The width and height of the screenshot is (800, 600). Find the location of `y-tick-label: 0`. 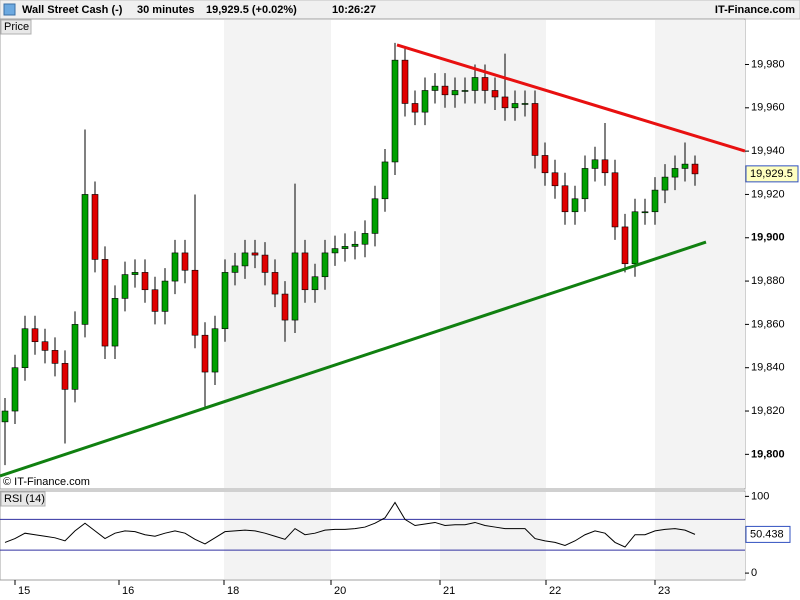

y-tick-label: 0 is located at coordinates (754, 573).